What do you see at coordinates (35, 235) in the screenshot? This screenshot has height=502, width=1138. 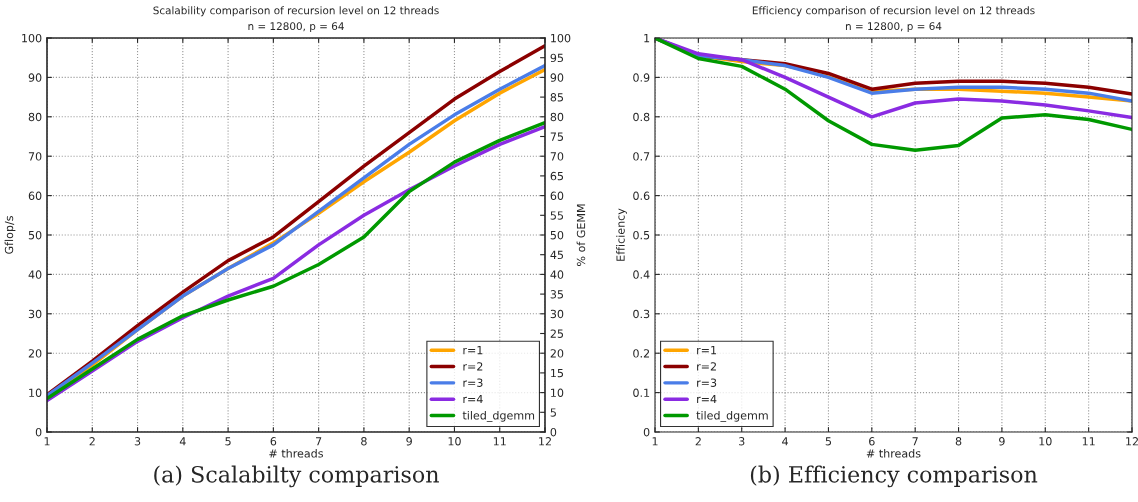 I see `y-tick-label: 50` at bounding box center [35, 235].